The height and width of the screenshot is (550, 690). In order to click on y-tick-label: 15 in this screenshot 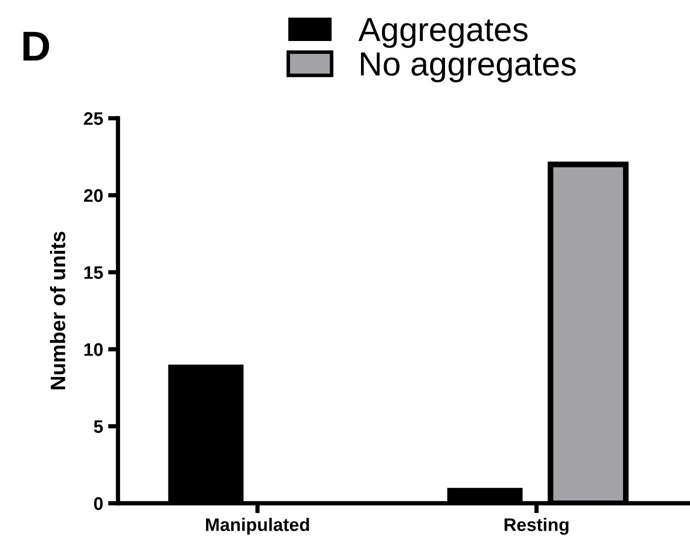, I will do `click(93, 272)`.